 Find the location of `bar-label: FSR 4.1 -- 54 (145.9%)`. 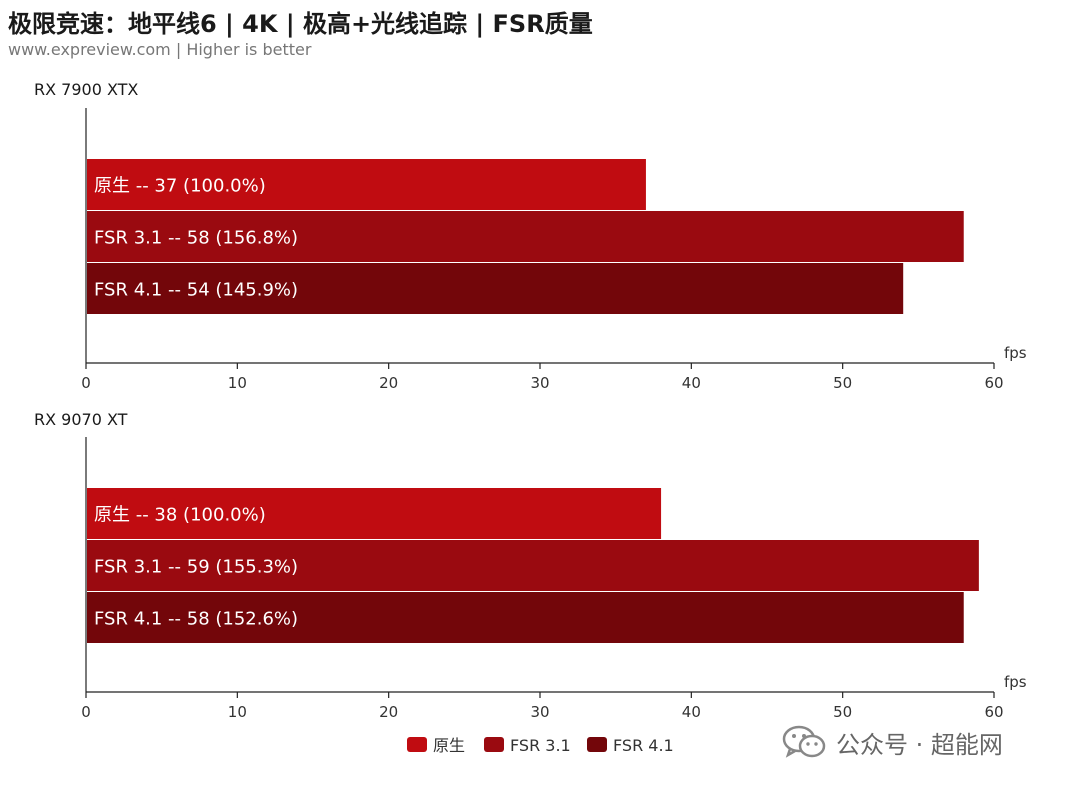

bar-label: FSR 4.1 -- 54 (145.9%) is located at coordinates (196, 290).